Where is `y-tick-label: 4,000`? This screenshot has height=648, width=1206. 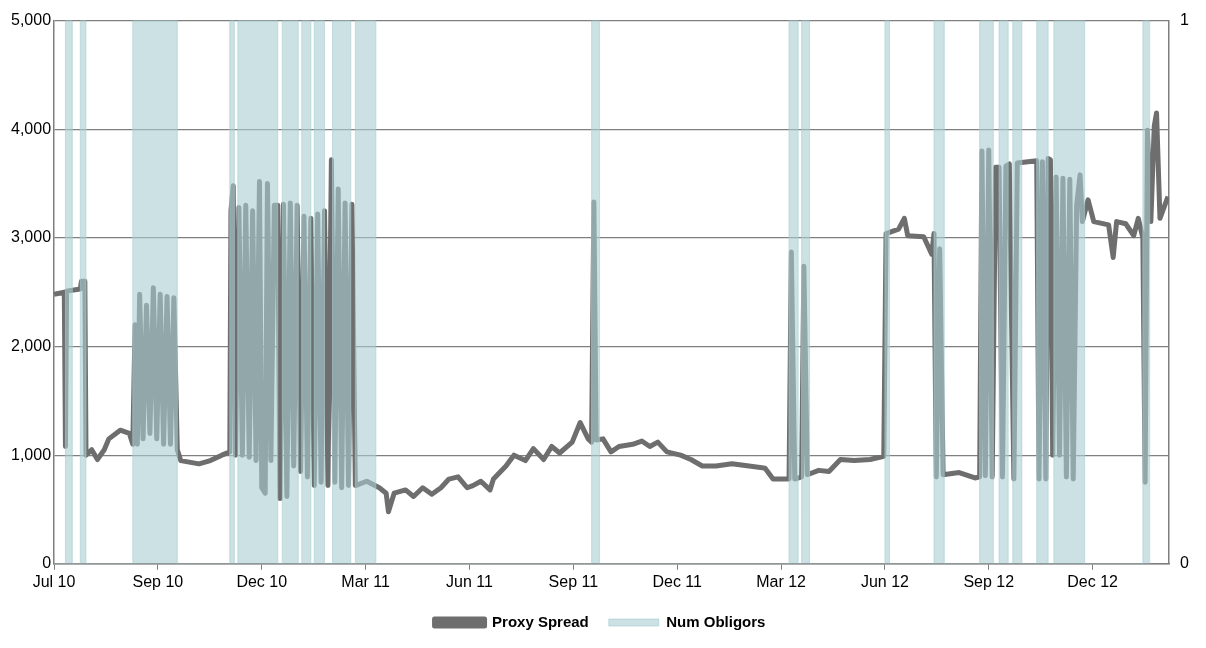 y-tick-label: 4,000 is located at coordinates (31, 128).